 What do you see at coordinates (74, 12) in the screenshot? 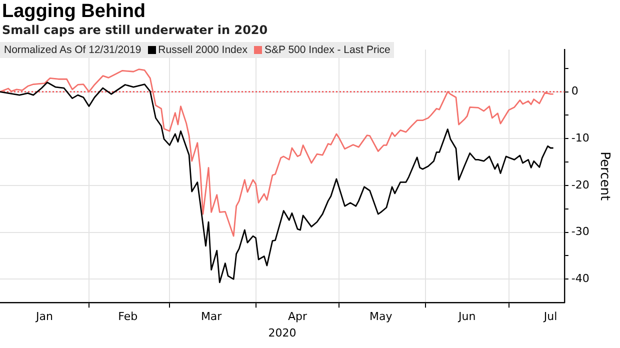
I see `chart-title: Lagging Behind` at bounding box center [74, 12].